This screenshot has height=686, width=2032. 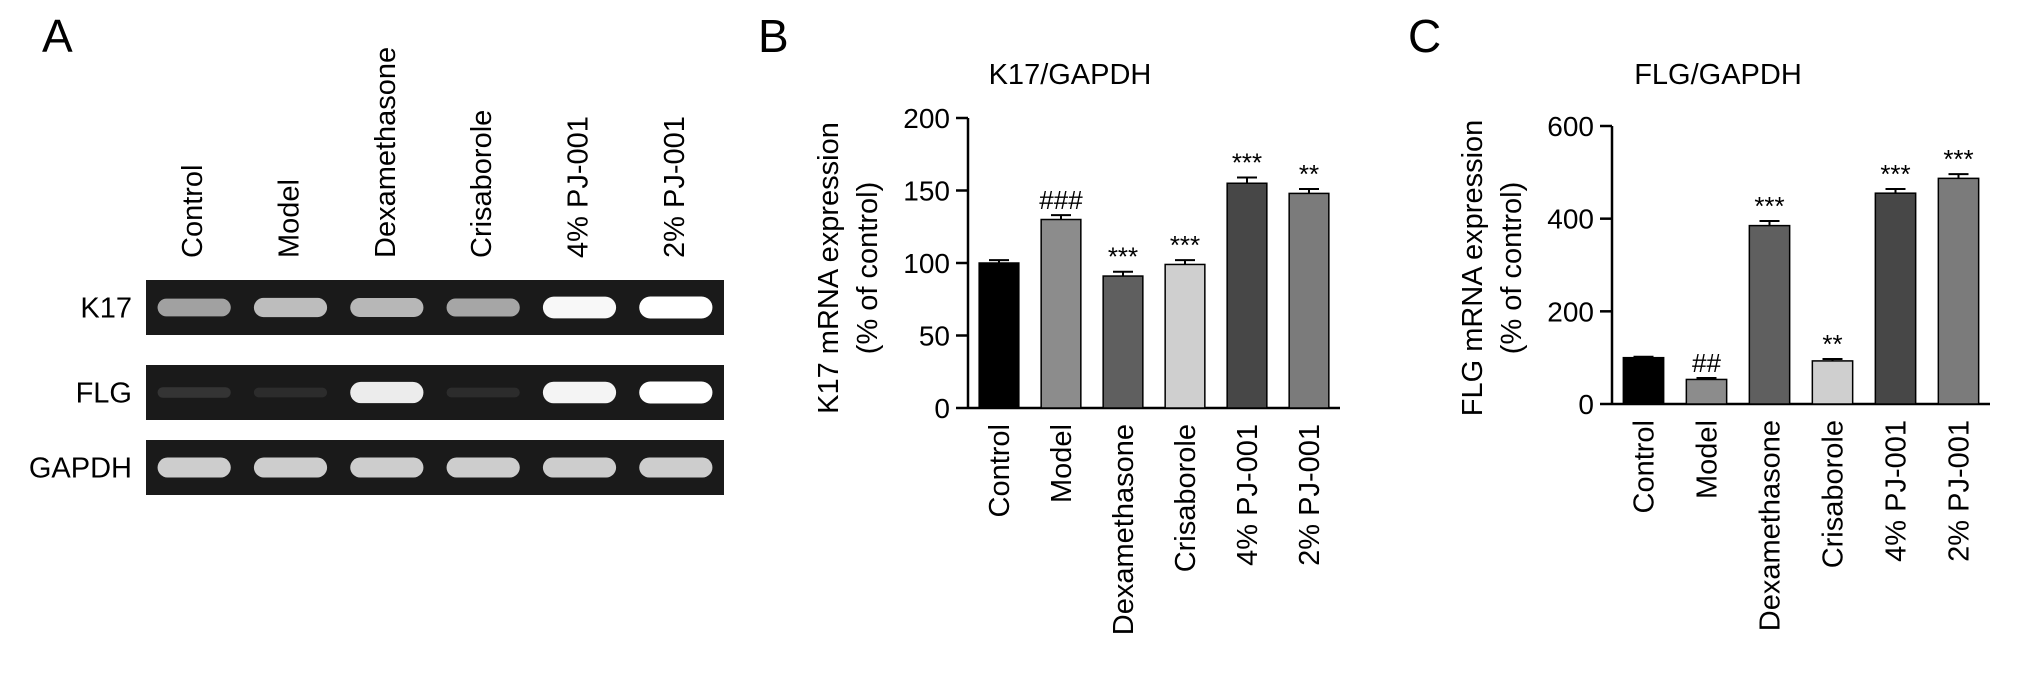 I want to click on lane-label: 4% PJ-001, so click(x=579, y=187).